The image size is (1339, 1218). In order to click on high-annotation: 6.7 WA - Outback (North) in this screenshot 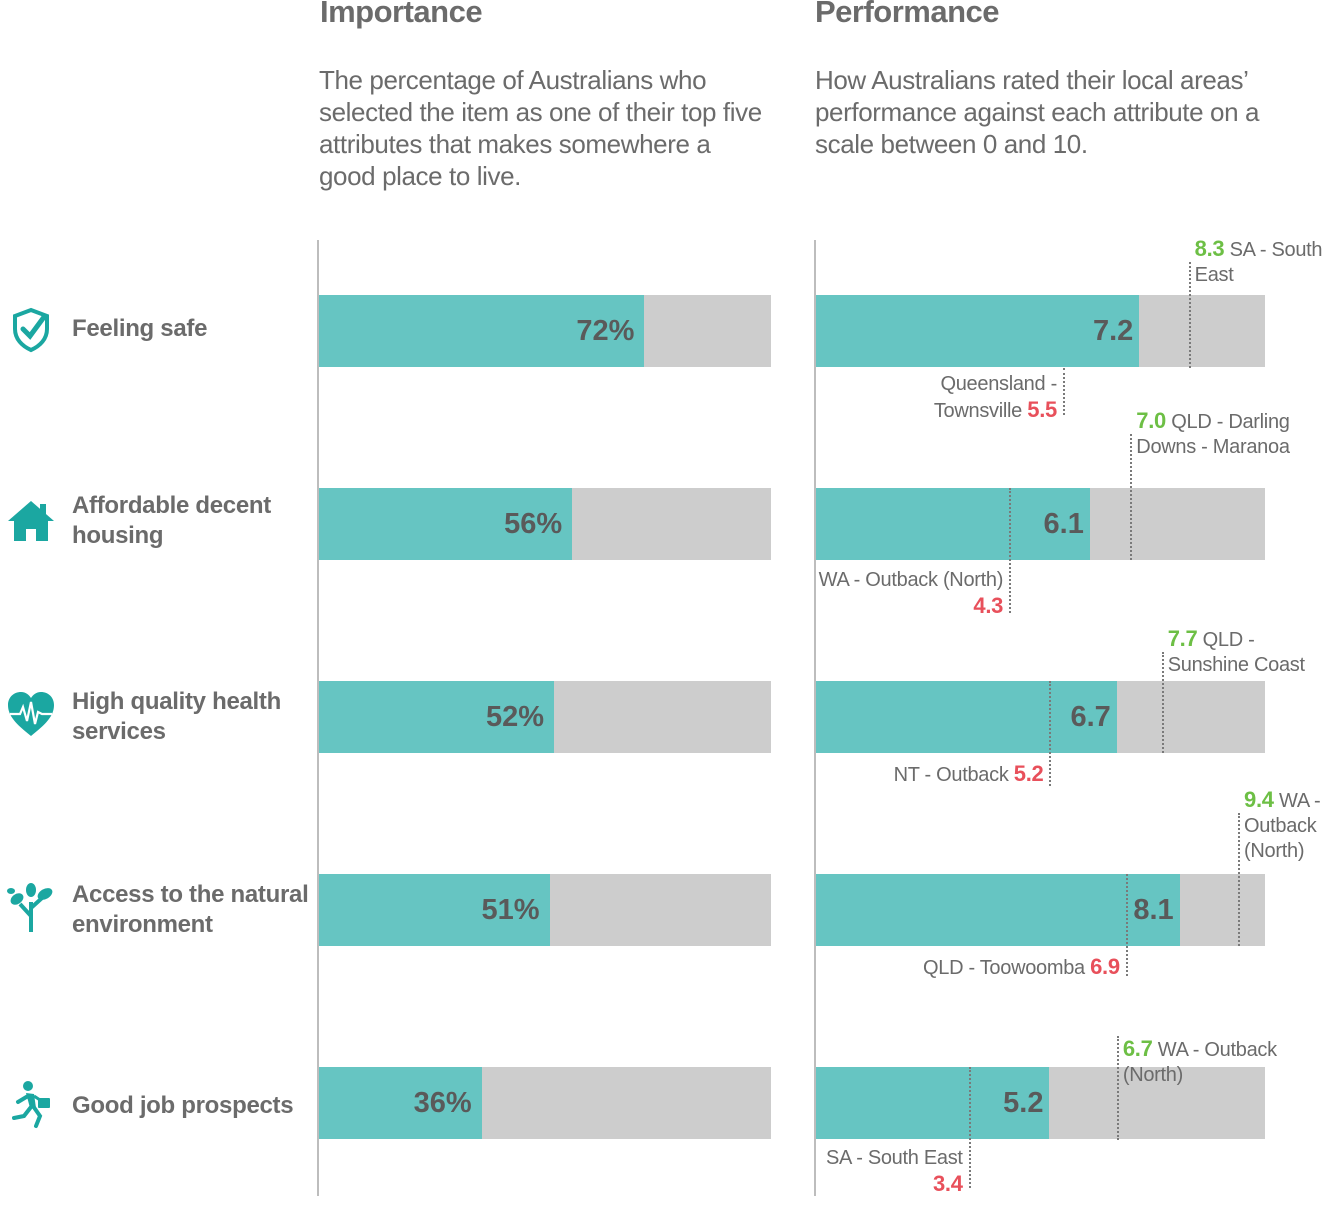, I will do `click(1230, 1062)`.